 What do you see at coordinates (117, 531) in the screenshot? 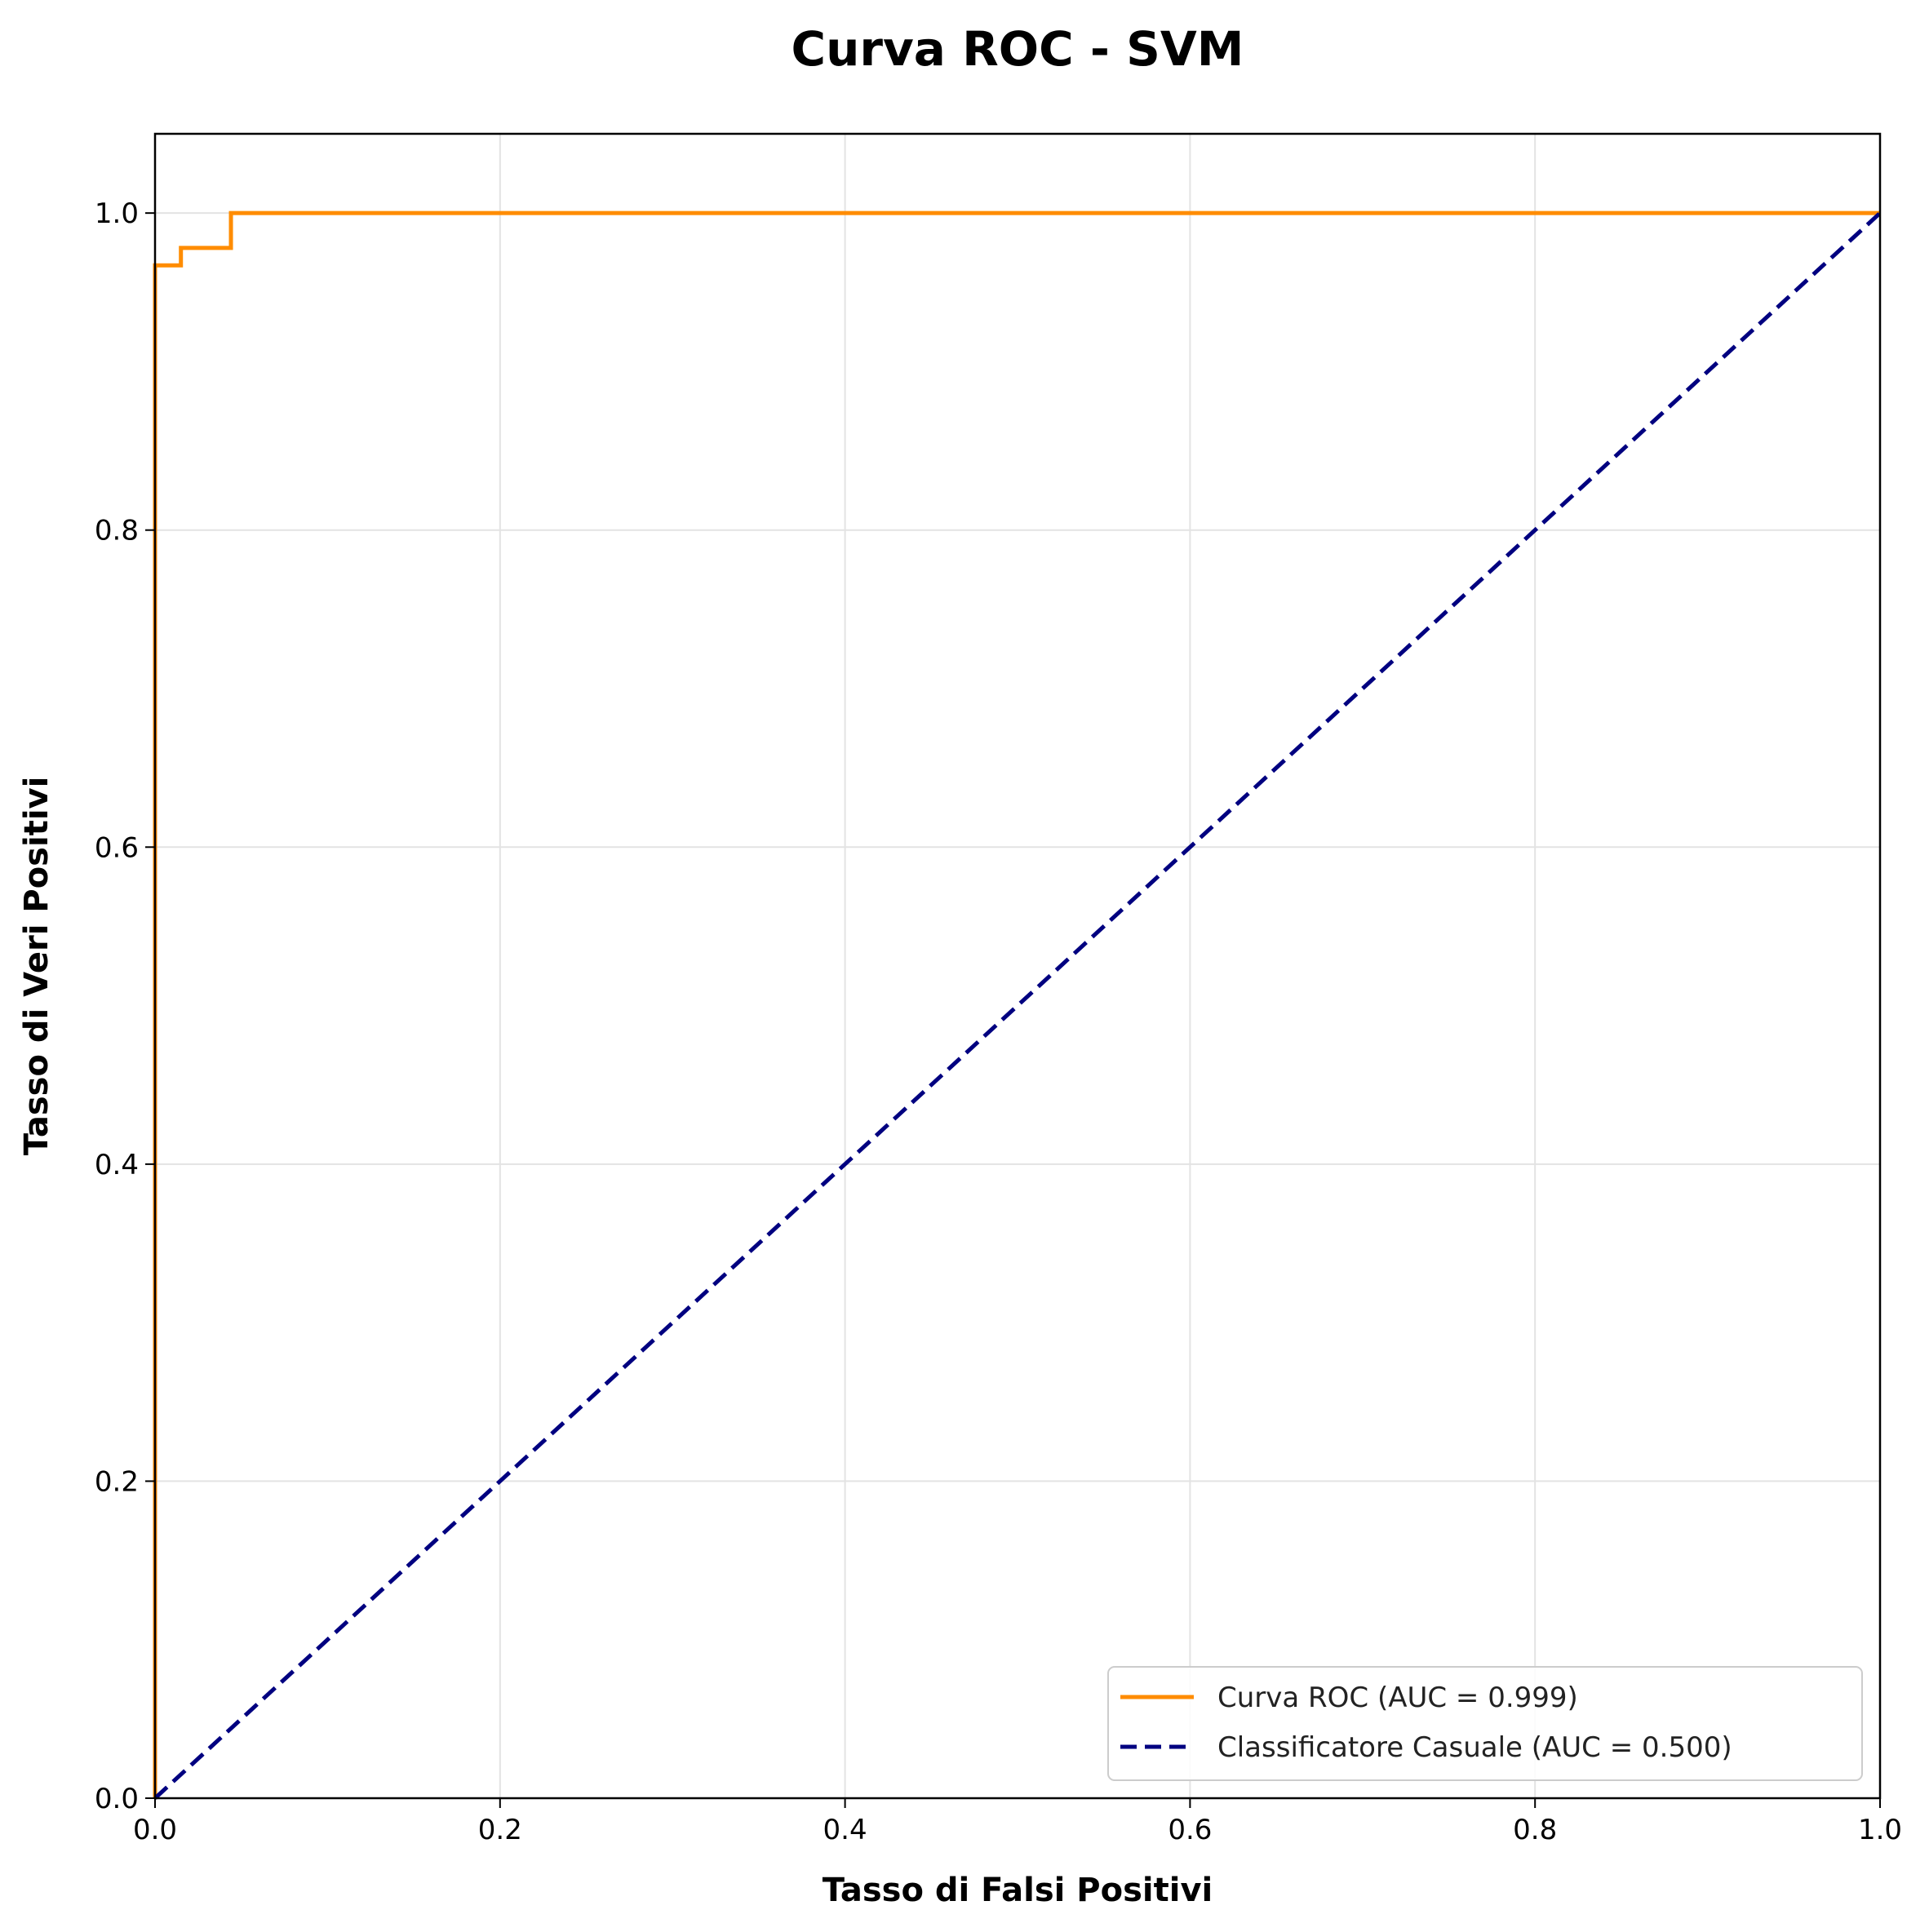
I see `y-tick-label: 0.8` at bounding box center [117, 531].